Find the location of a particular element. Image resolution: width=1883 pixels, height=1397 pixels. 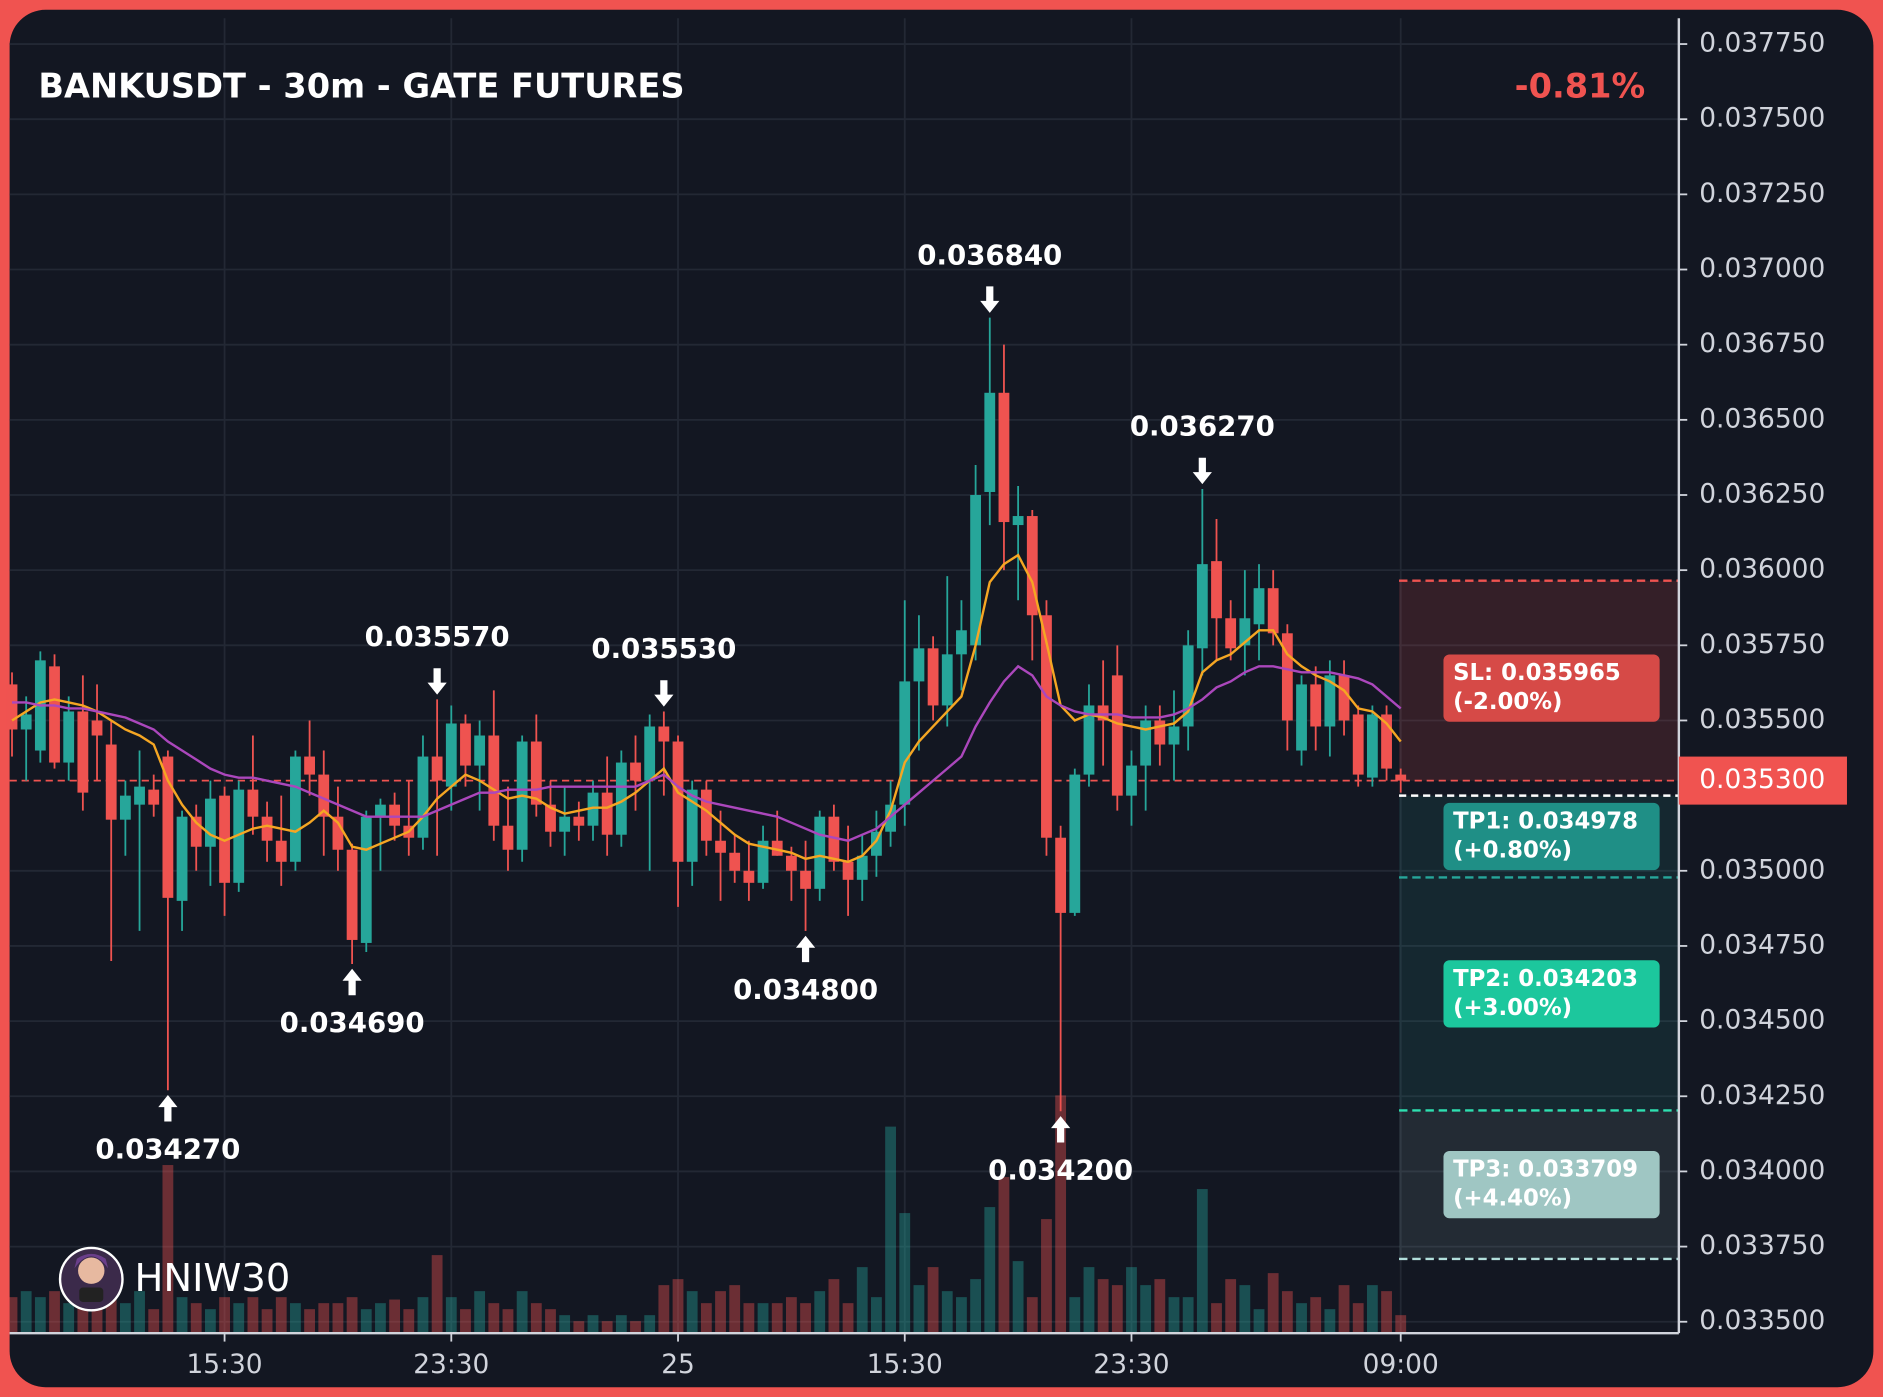

high-arrow is located at coordinates (1202, 471).